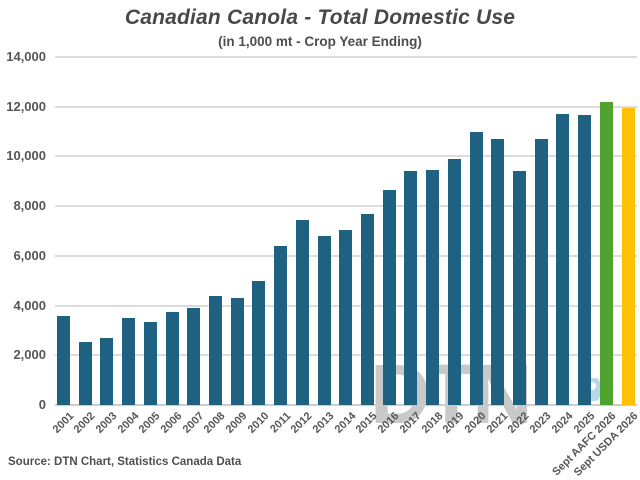 Image resolution: width=640 pixels, height=480 pixels. I want to click on x-axis-label-2006: 2006, so click(171, 423).